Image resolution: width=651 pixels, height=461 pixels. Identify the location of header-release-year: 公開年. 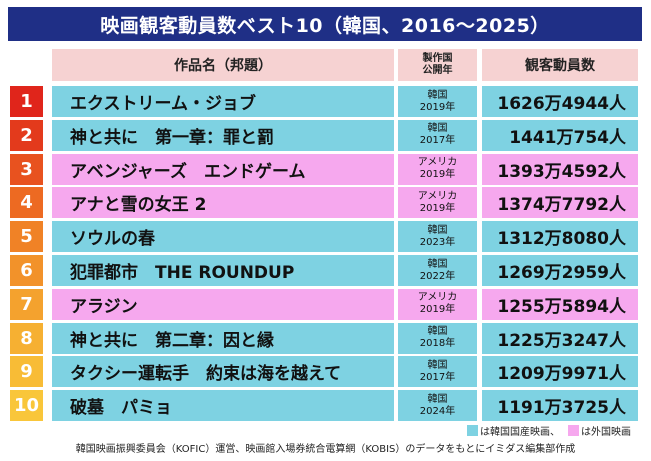
(437, 70).